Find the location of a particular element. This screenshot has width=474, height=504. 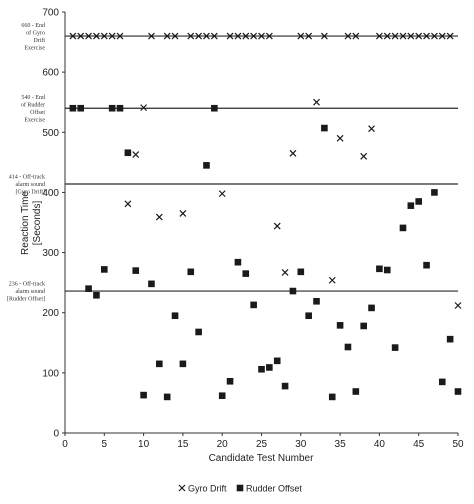

x-axis-title: Candidate Test Number is located at coordinates (262, 458).